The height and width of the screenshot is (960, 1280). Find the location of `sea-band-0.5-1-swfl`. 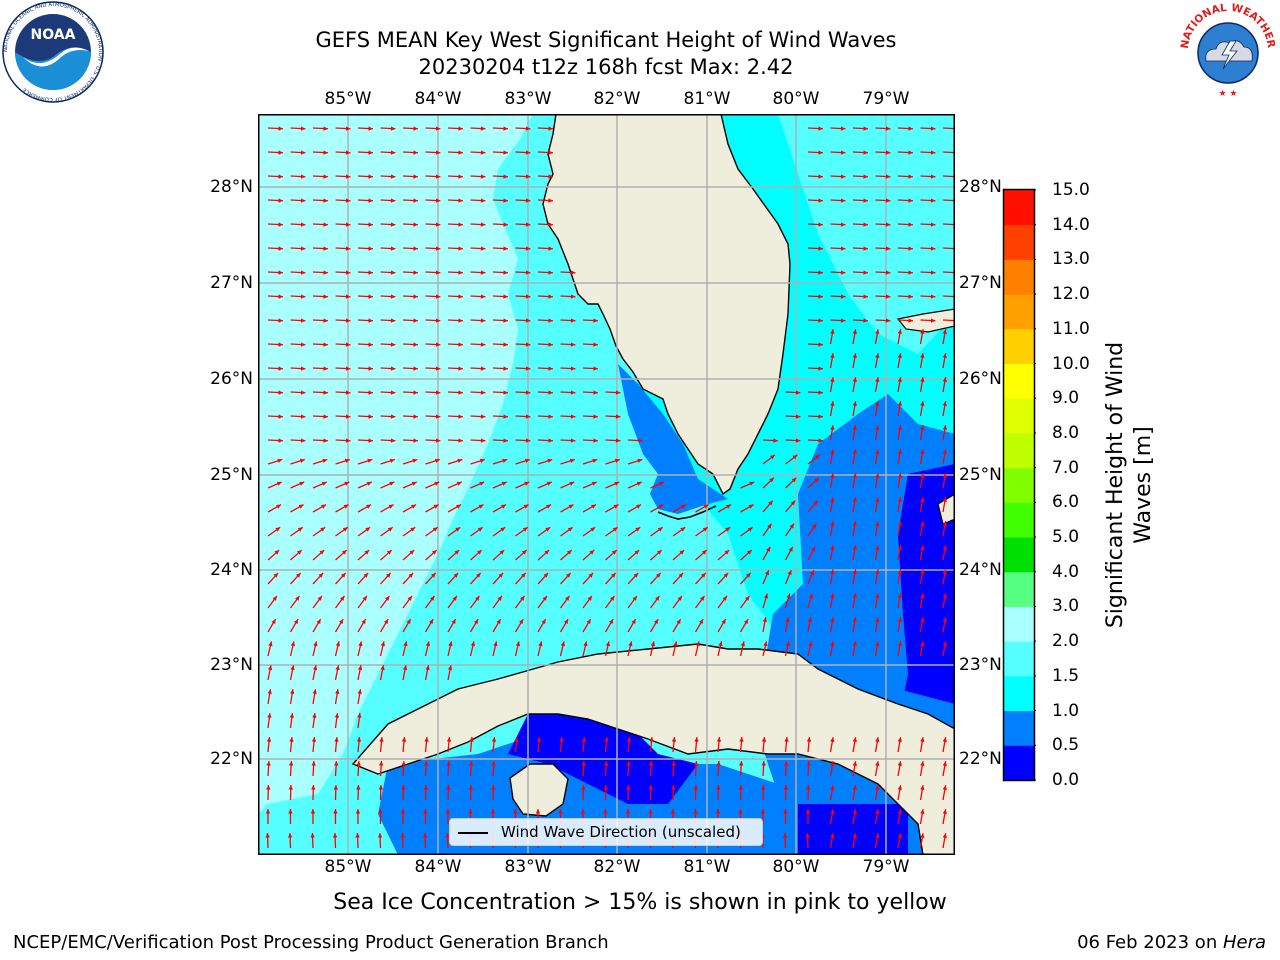

sea-band-0.5-1-swfl is located at coordinates (673, 439).